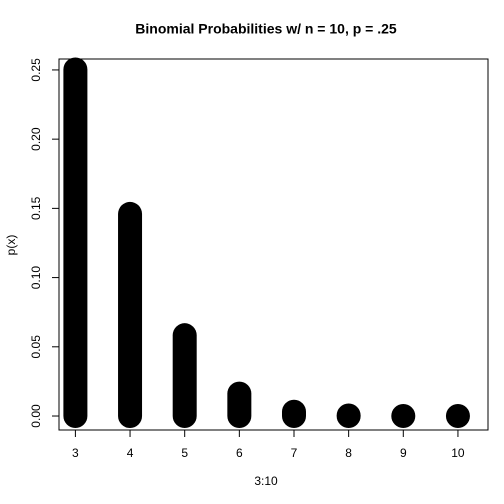 The image size is (504, 504). What do you see at coordinates (36, 139) in the screenshot?
I see `y-tick-label: 0.20` at bounding box center [36, 139].